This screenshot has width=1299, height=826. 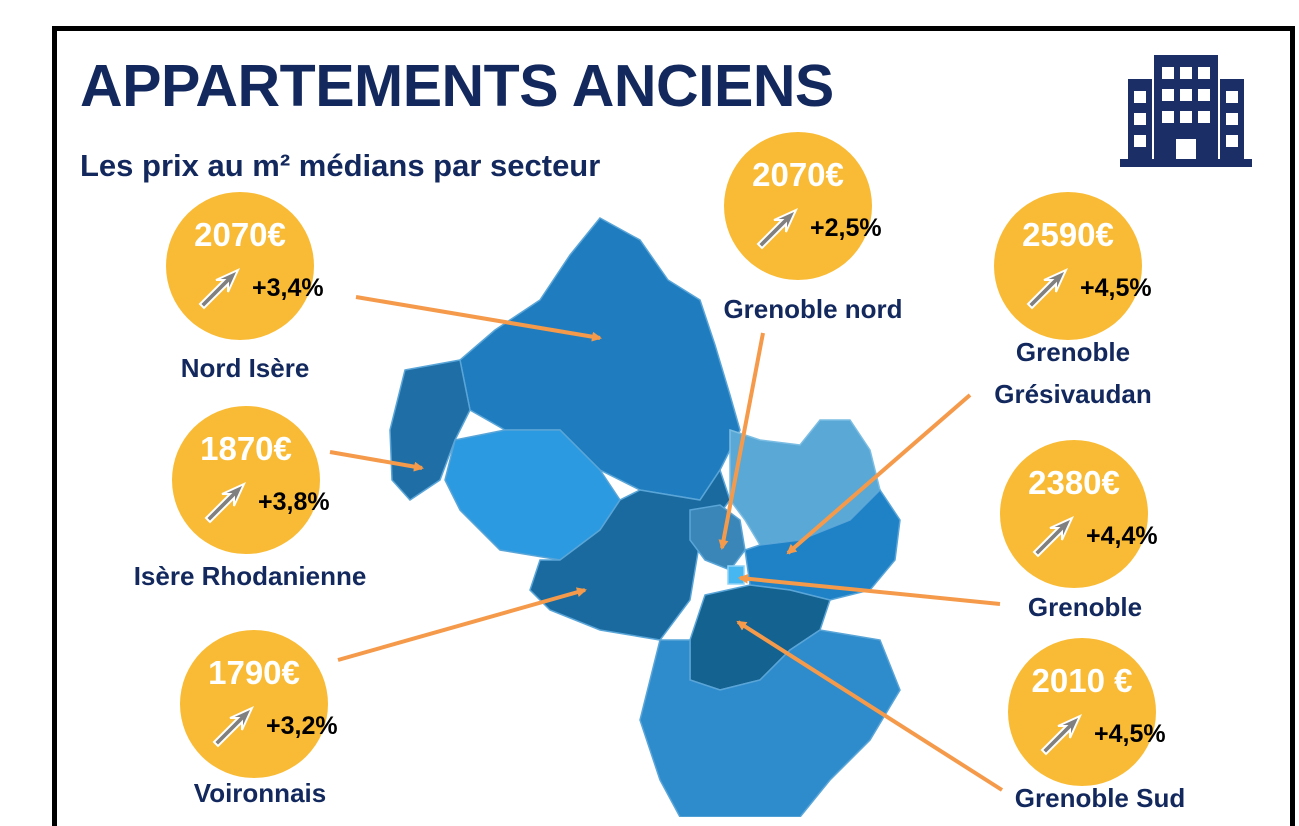 What do you see at coordinates (1073, 352) in the screenshot?
I see `sector-label-gresivaudan-line1: Grenoble` at bounding box center [1073, 352].